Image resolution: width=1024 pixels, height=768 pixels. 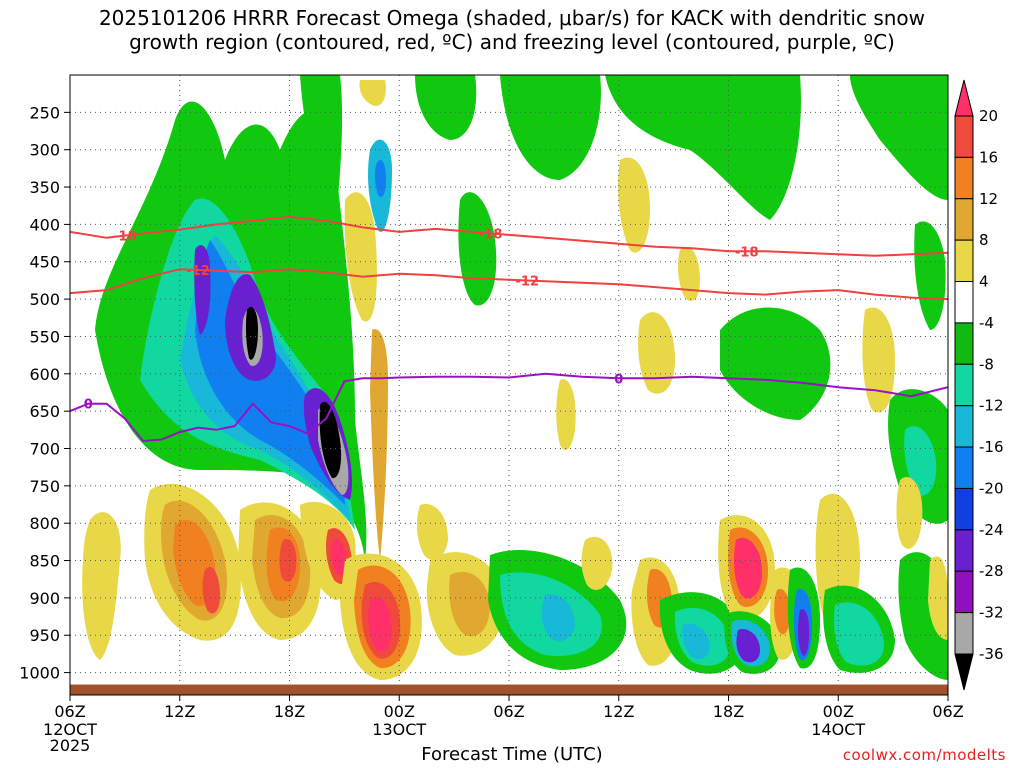 I want to click on y-tick-label: 1000, so click(x=39, y=673).